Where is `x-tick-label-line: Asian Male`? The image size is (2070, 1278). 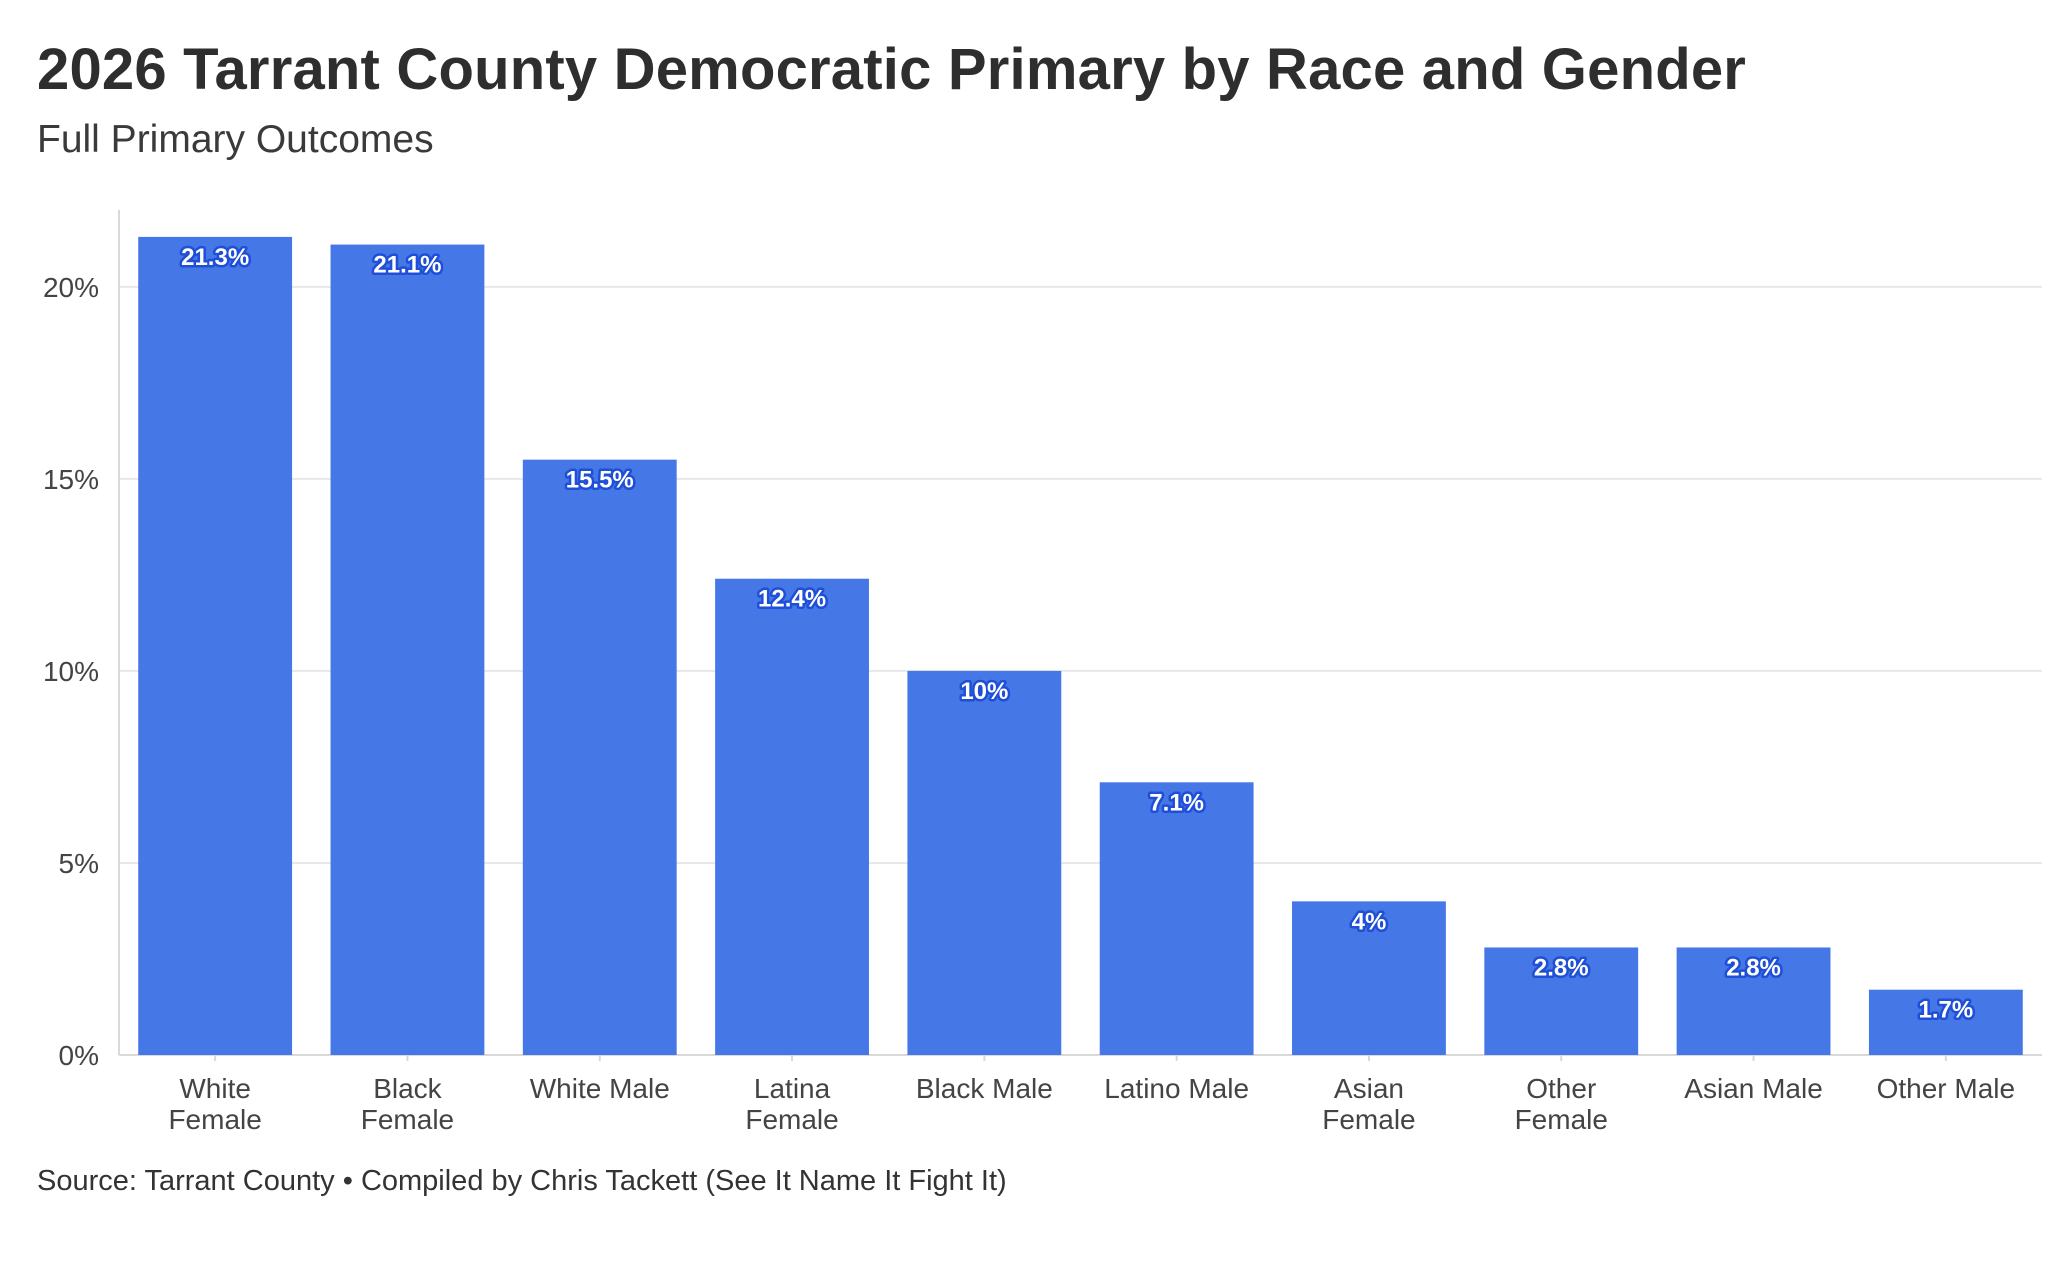 x-tick-label-line: Asian Male is located at coordinates (1753, 1088).